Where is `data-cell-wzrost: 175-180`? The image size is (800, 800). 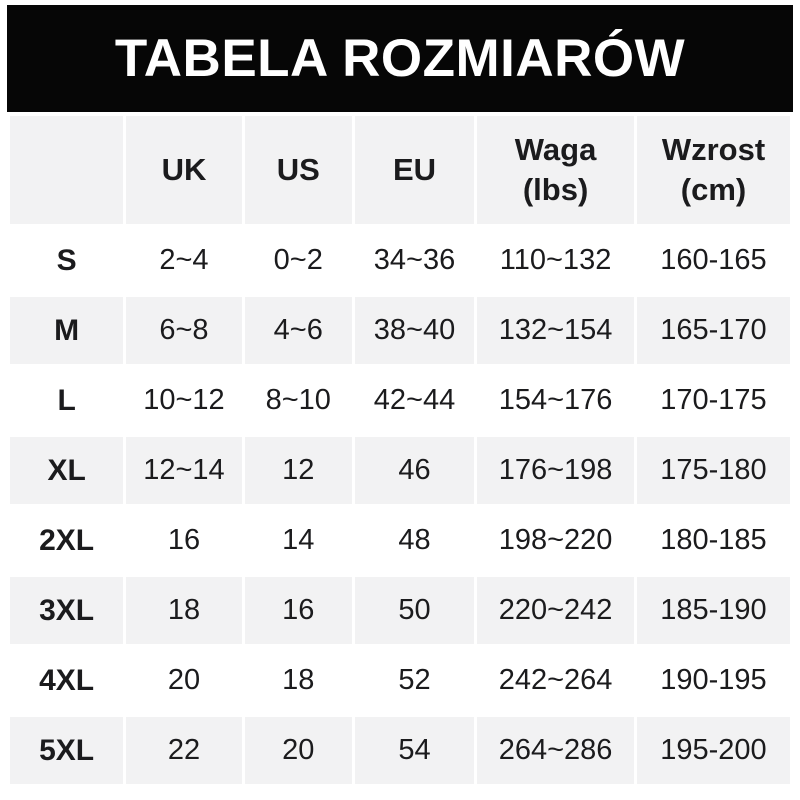 data-cell-wzrost: 175-180 is located at coordinates (713, 470).